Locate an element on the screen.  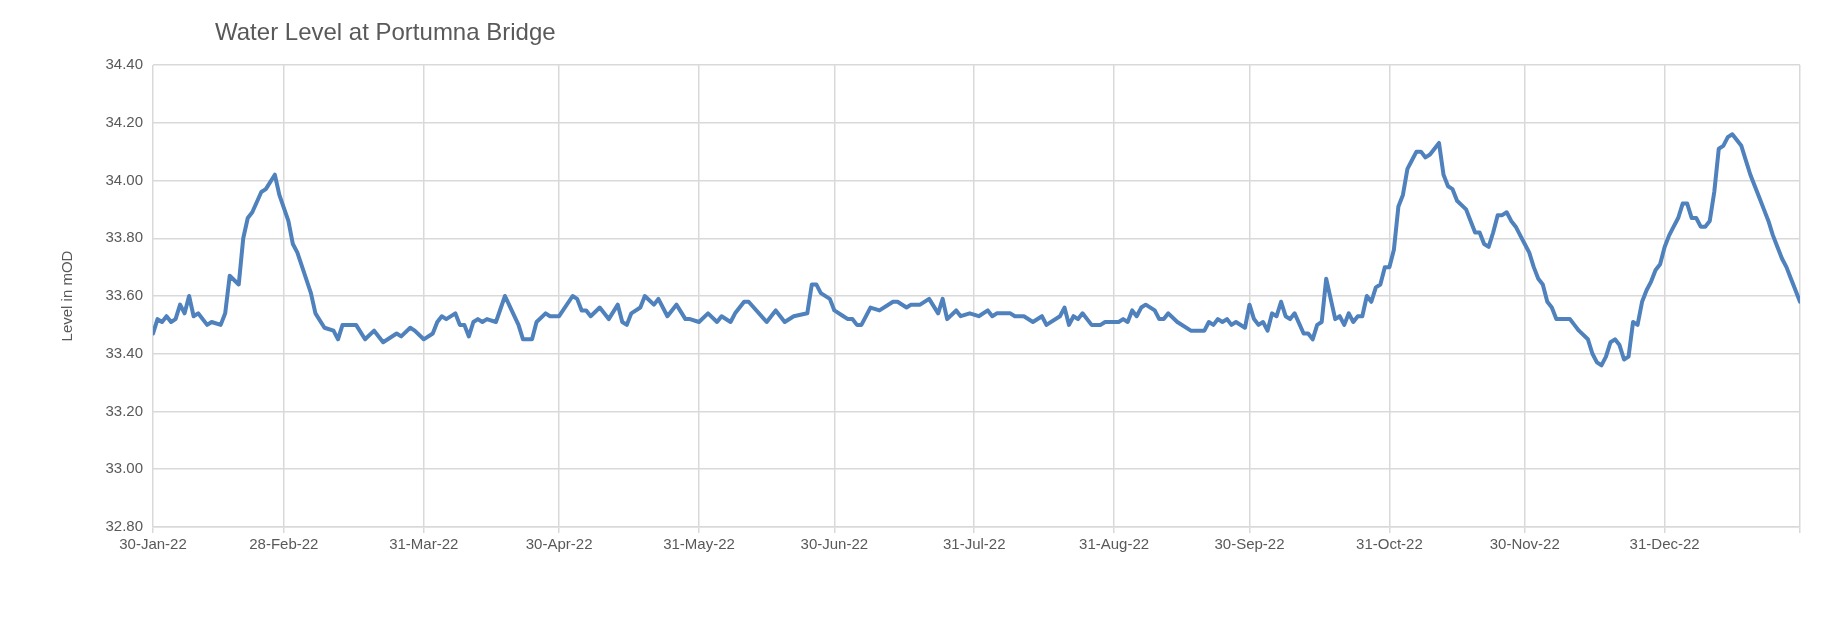
x-tick-label: 31-Dec-22 is located at coordinates (1664, 544).